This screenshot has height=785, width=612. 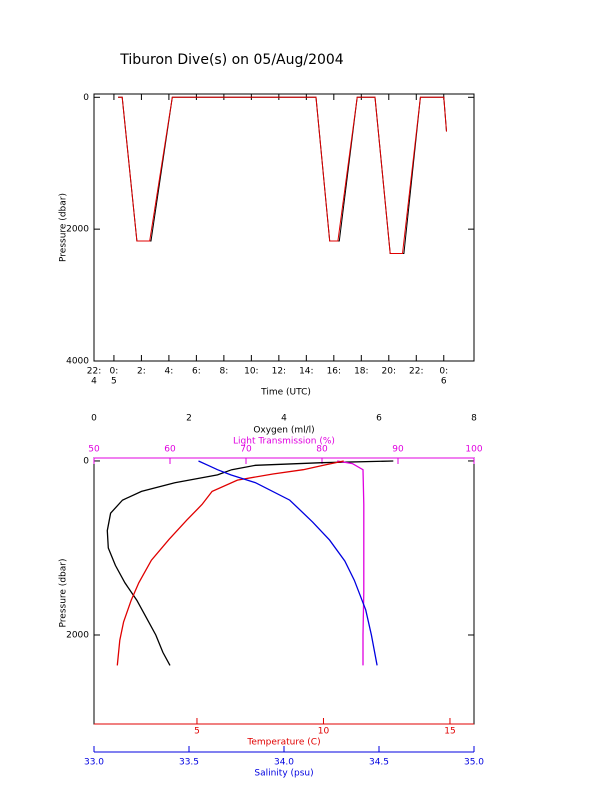 What do you see at coordinates (444, 382) in the screenshot?
I see `x-tick-sublabel: 6` at bounding box center [444, 382].